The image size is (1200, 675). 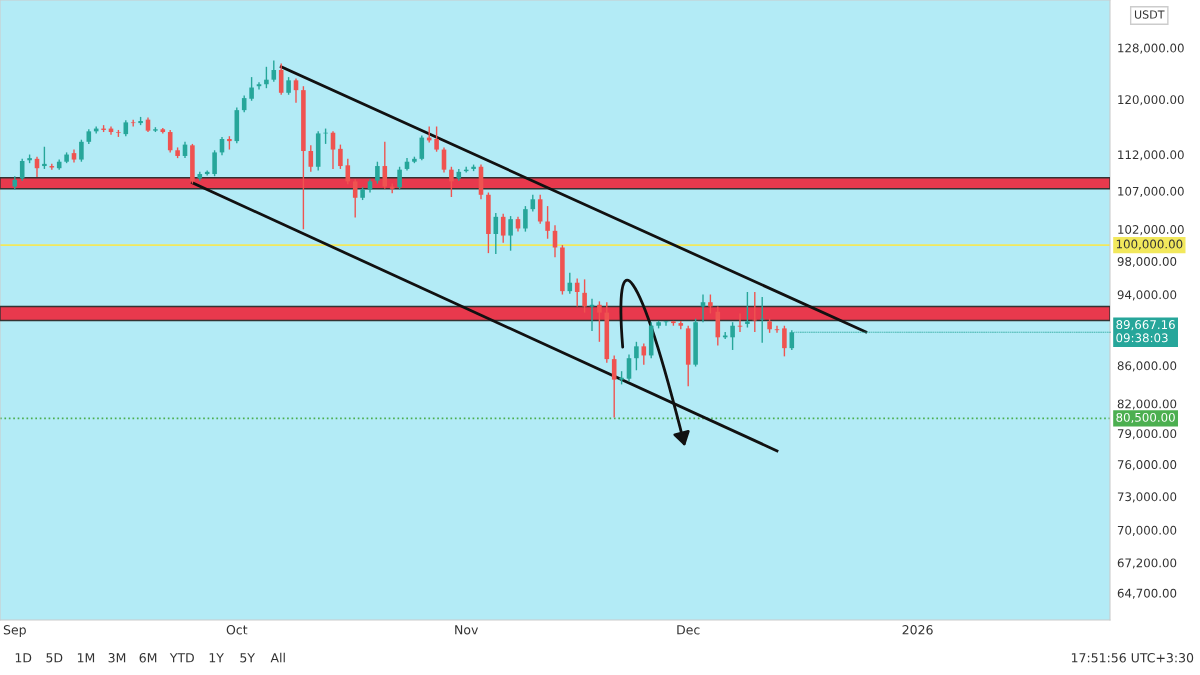 What do you see at coordinates (23, 658) in the screenshot?
I see `text: 1D` at bounding box center [23, 658].